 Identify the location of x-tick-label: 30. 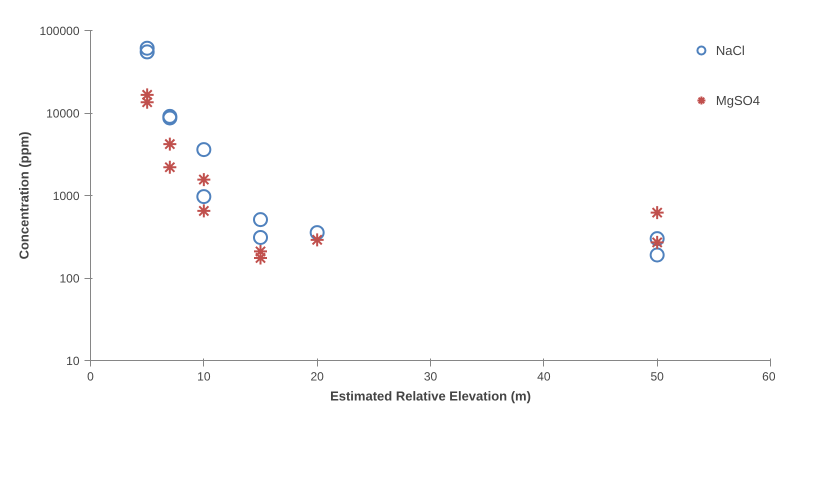
(431, 377).